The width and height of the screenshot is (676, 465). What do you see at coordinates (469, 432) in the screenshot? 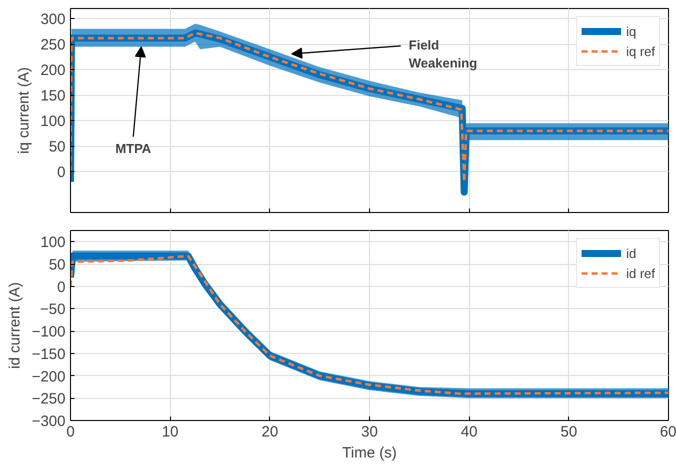
I see `x-tick-label: 40` at bounding box center [469, 432].